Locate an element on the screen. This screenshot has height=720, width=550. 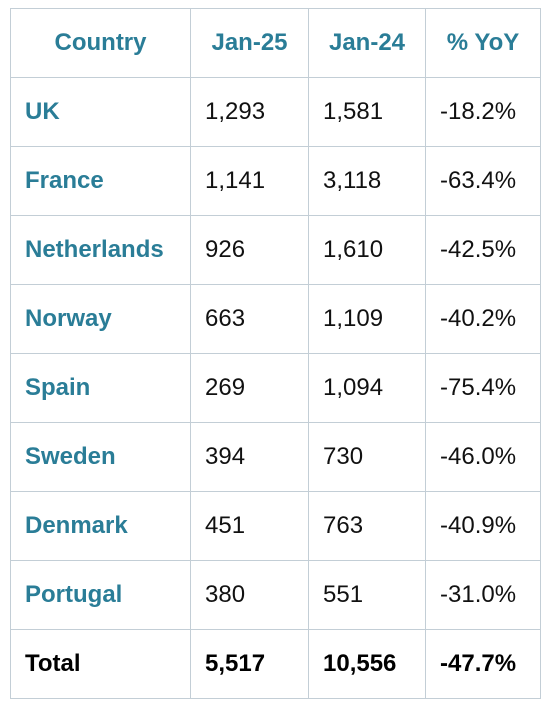
value-cell: 551 is located at coordinates (367, 595).